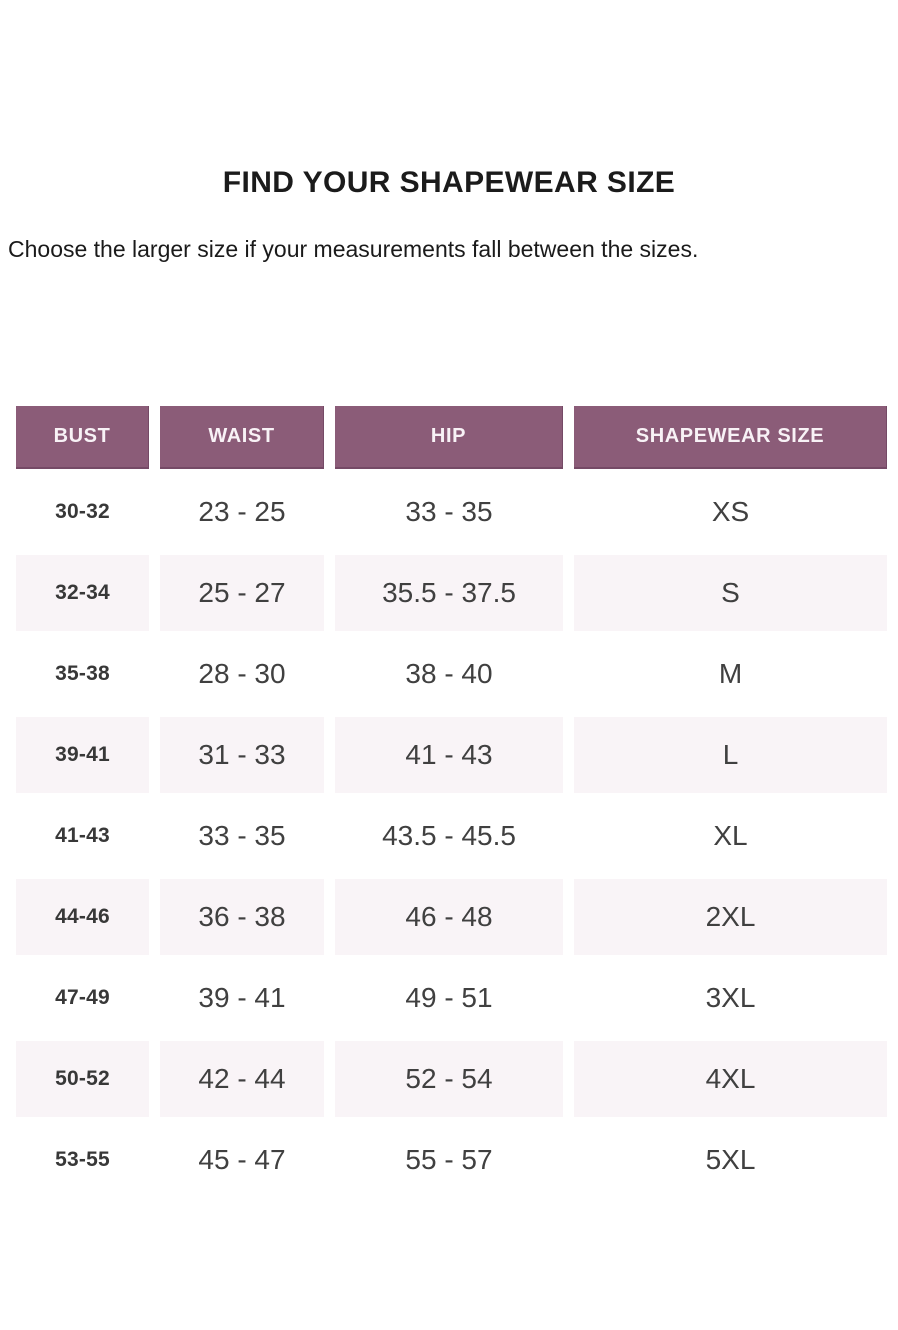 This screenshot has width=898, height=1330. I want to click on cell-bust: 53-55, so click(82, 1159).